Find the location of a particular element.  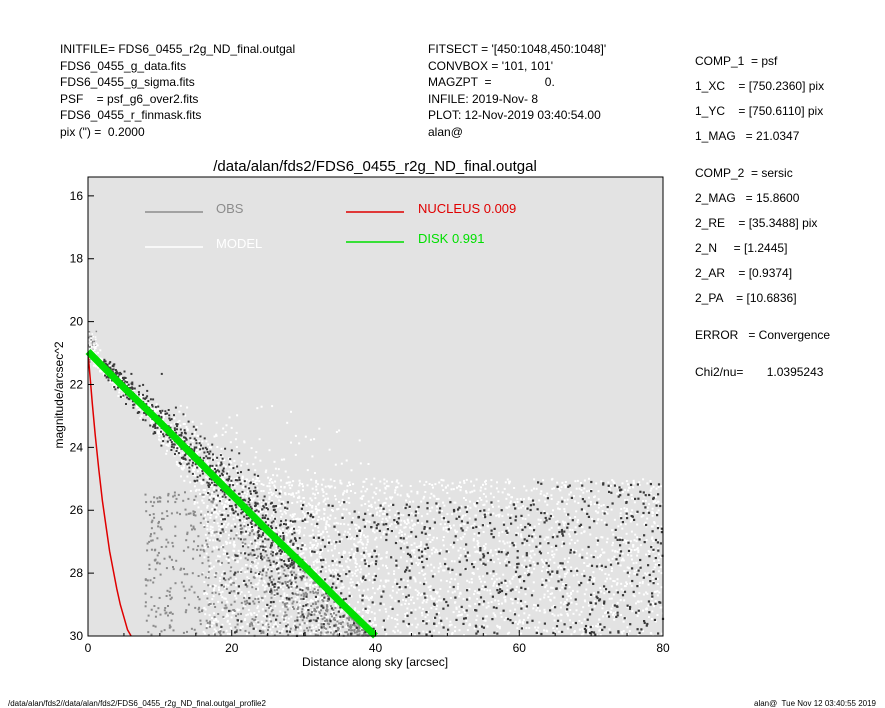

series-line-disk is located at coordinates (231, 494).